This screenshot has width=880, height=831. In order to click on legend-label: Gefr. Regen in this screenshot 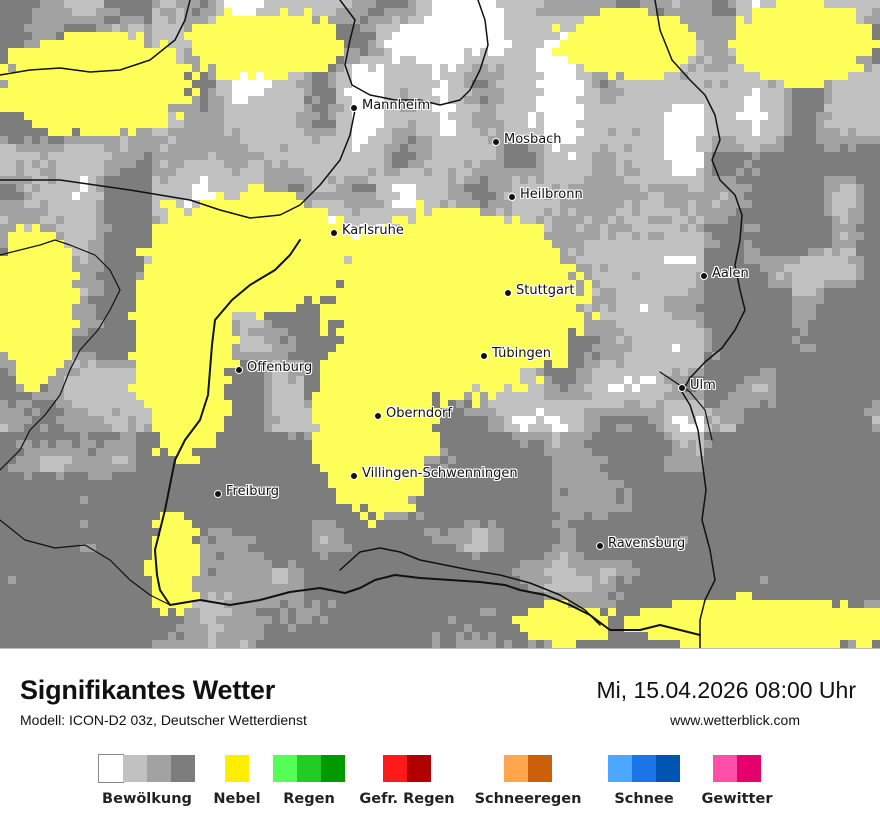, I will do `click(406, 799)`.